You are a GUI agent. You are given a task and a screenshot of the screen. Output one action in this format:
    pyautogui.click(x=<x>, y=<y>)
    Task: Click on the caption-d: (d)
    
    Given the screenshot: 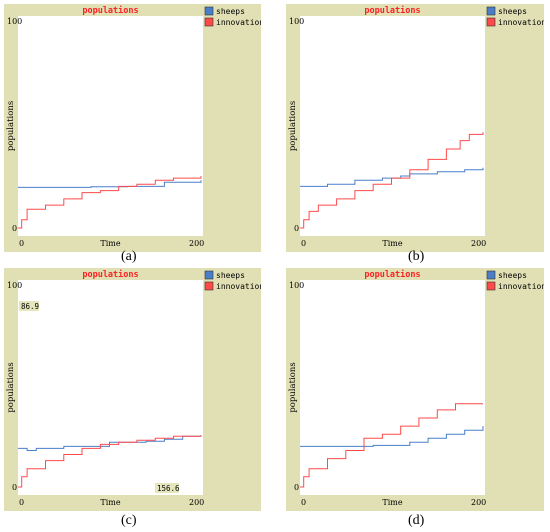 What is the action you would take?
    pyautogui.click(x=416, y=520)
    